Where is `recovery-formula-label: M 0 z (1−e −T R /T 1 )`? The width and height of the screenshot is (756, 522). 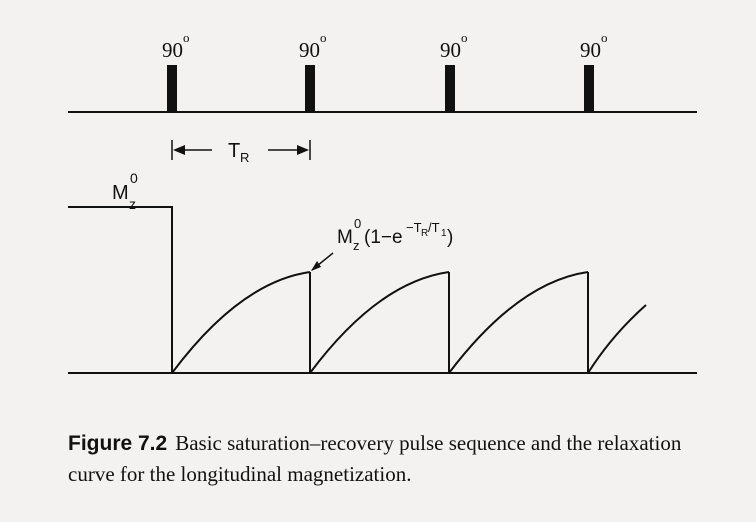
recovery-formula-label: M 0 z (1−e −T R /T 1 ) is located at coordinates (395, 234).